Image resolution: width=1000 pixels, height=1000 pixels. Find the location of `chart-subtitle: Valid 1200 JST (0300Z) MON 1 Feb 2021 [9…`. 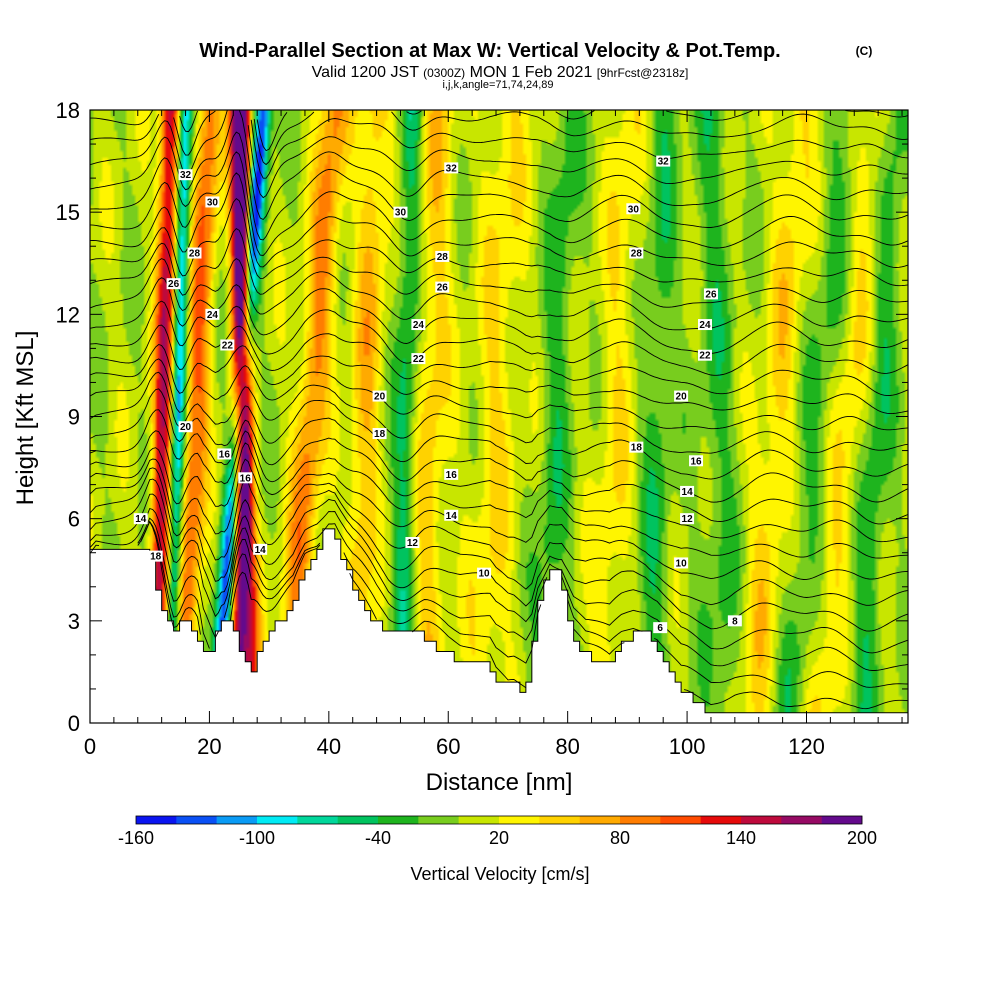

chart-subtitle: Valid 1200 JST (0300Z) MON 1 Feb 2021 [9… is located at coordinates (500, 72).